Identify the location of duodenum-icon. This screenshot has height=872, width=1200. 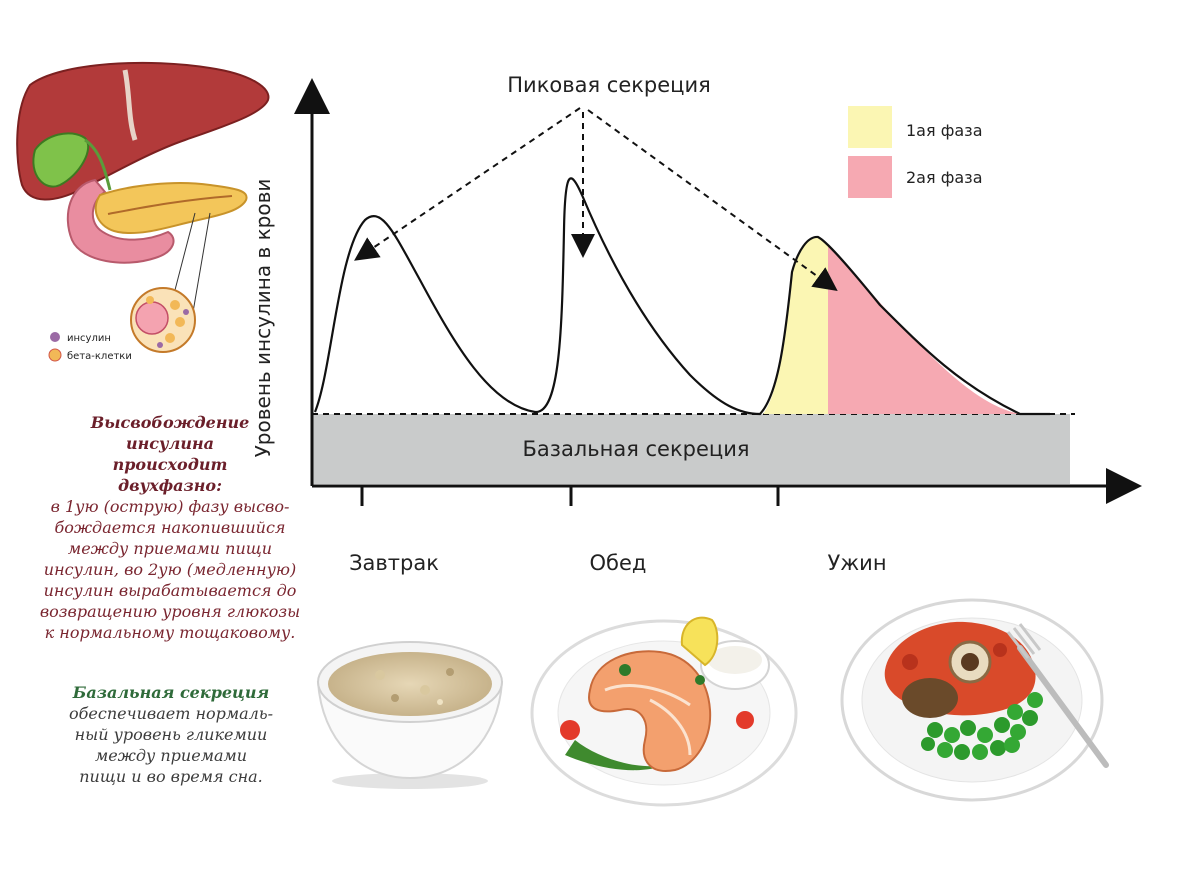
(120, 221).